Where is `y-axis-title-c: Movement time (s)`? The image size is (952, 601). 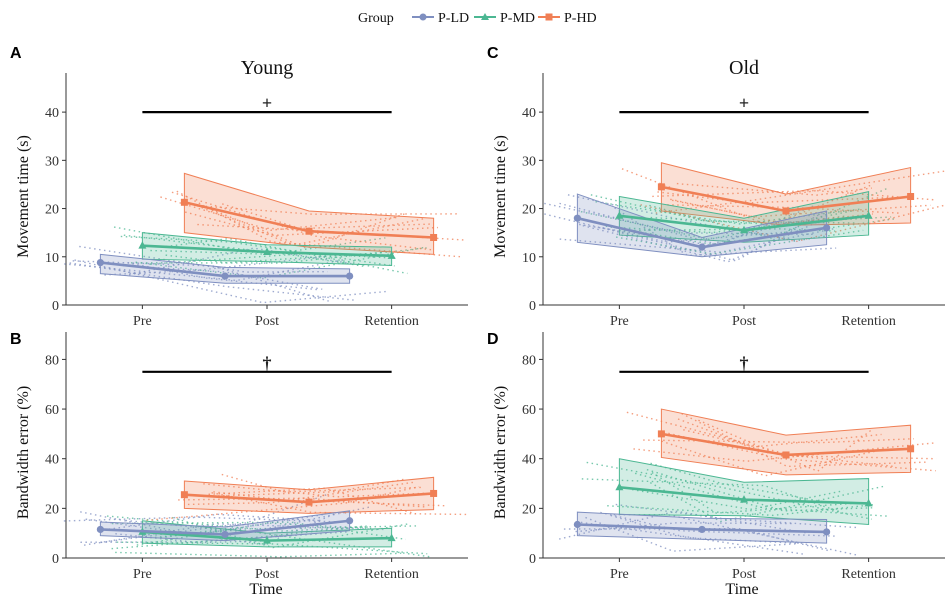 y-axis-title-c: Movement time (s) is located at coordinates (500, 196).